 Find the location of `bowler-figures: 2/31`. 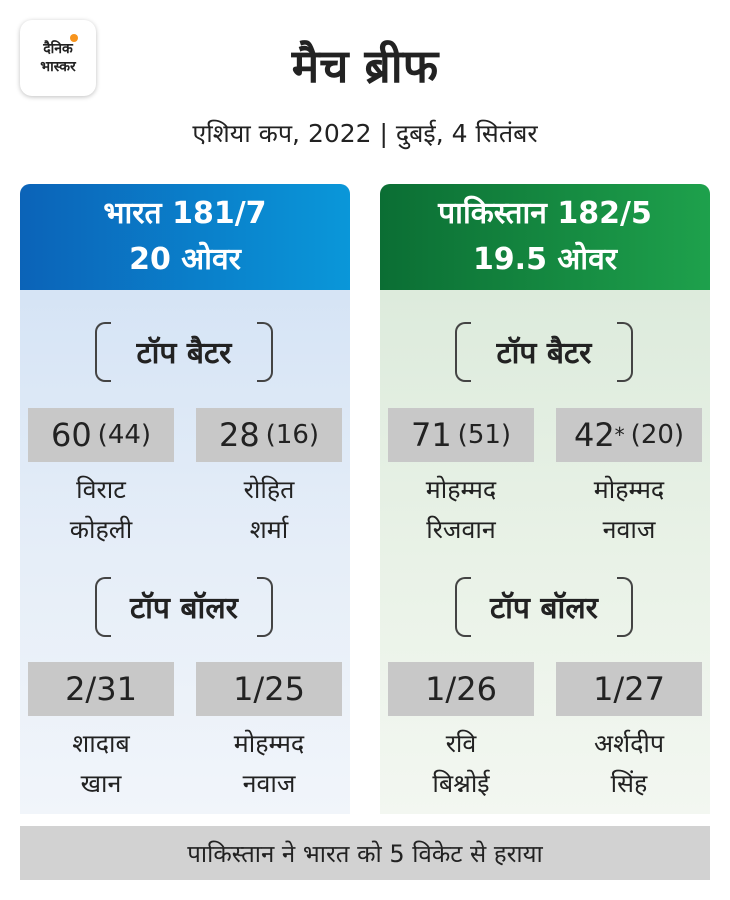

bowler-figures: 2/31 is located at coordinates (101, 689).